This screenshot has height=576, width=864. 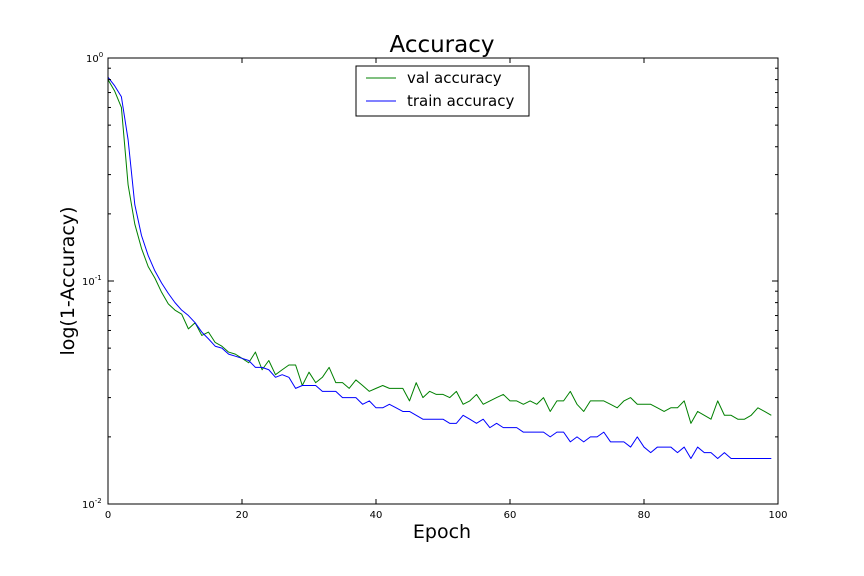 What do you see at coordinates (376, 515) in the screenshot?
I see `x-tick-label: 40` at bounding box center [376, 515].